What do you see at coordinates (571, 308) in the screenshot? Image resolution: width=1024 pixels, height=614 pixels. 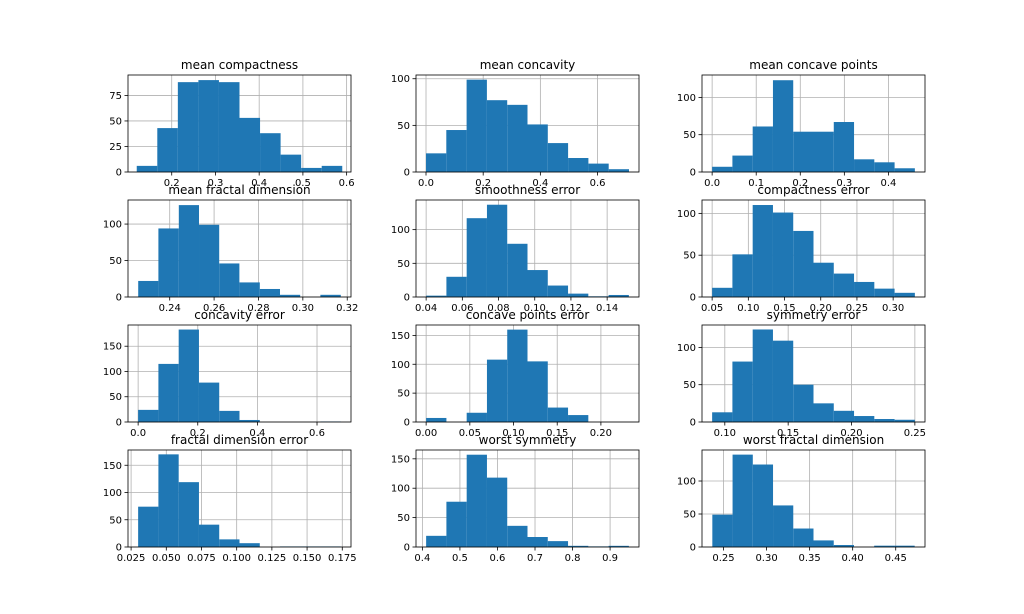 I see `x-tick-label: 0.12` at bounding box center [571, 308].